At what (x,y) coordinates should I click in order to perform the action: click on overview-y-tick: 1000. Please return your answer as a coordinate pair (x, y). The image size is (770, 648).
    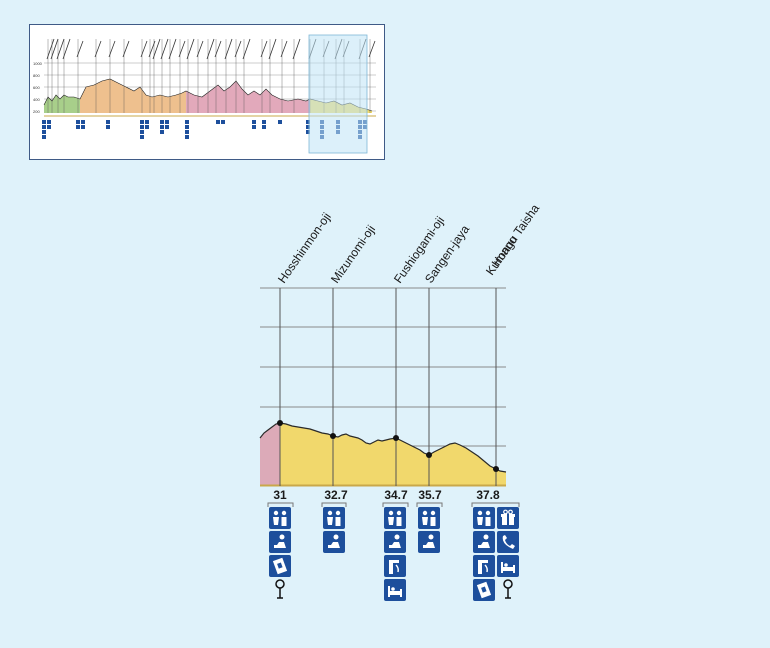
    Looking at the image, I should click on (38, 63).